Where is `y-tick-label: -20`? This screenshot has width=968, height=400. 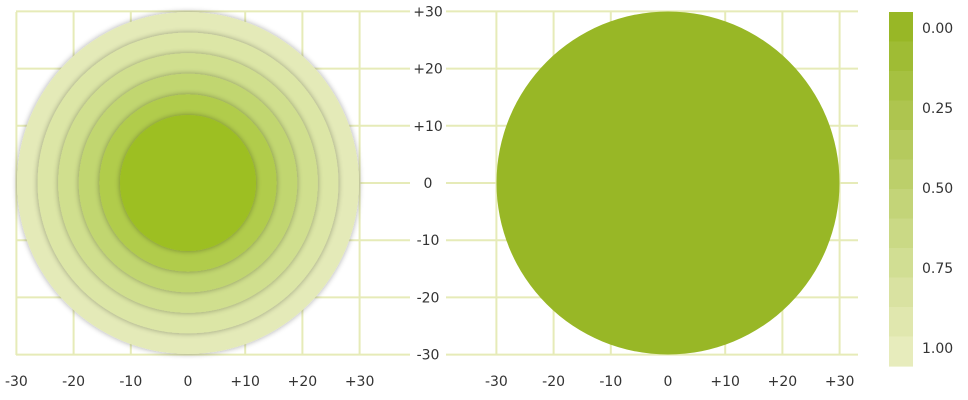 y-tick-label: -20 is located at coordinates (428, 298).